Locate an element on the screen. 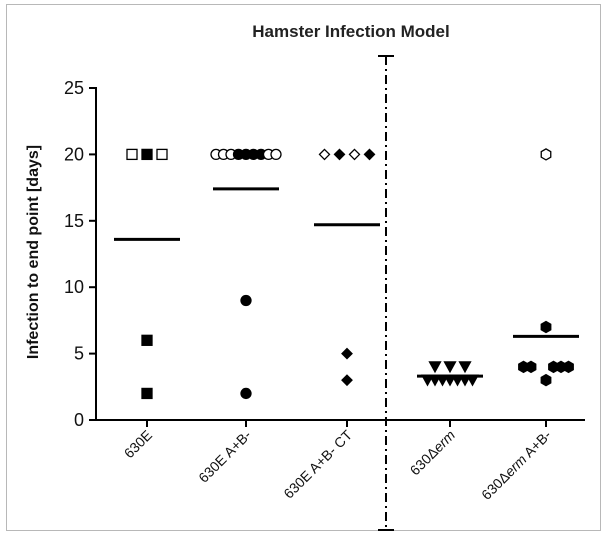 This screenshot has height=537, width=607. divider-group is located at coordinates (386, 293).